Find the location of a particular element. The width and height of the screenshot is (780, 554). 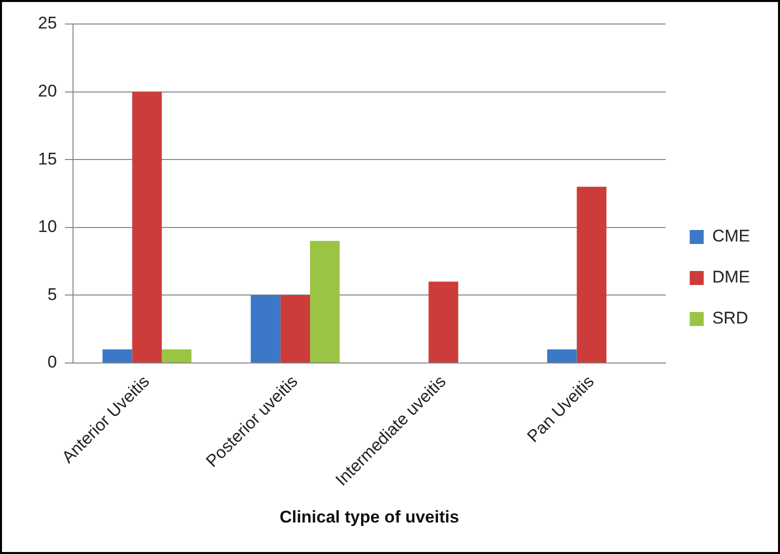

y-tick-label: 20 is located at coordinates (47, 90).